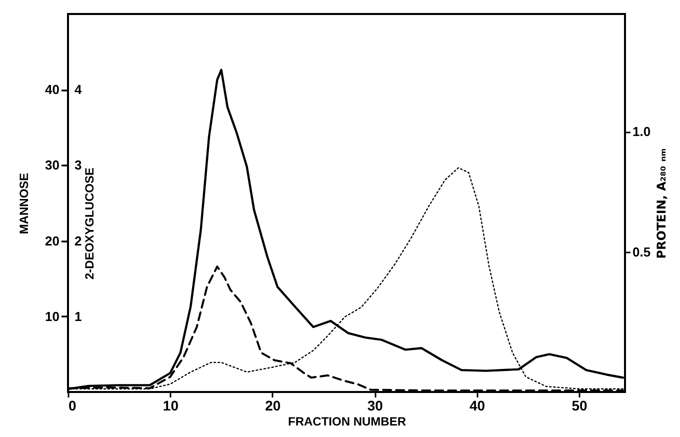  I want to click on y-tick-label: 10, so click(52, 316).